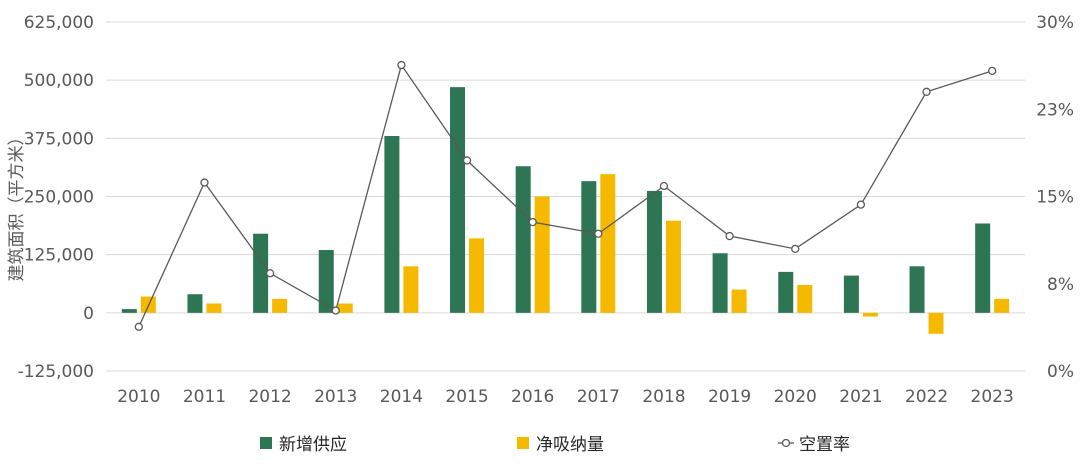  I want to click on legend-marker, so click(786, 443).